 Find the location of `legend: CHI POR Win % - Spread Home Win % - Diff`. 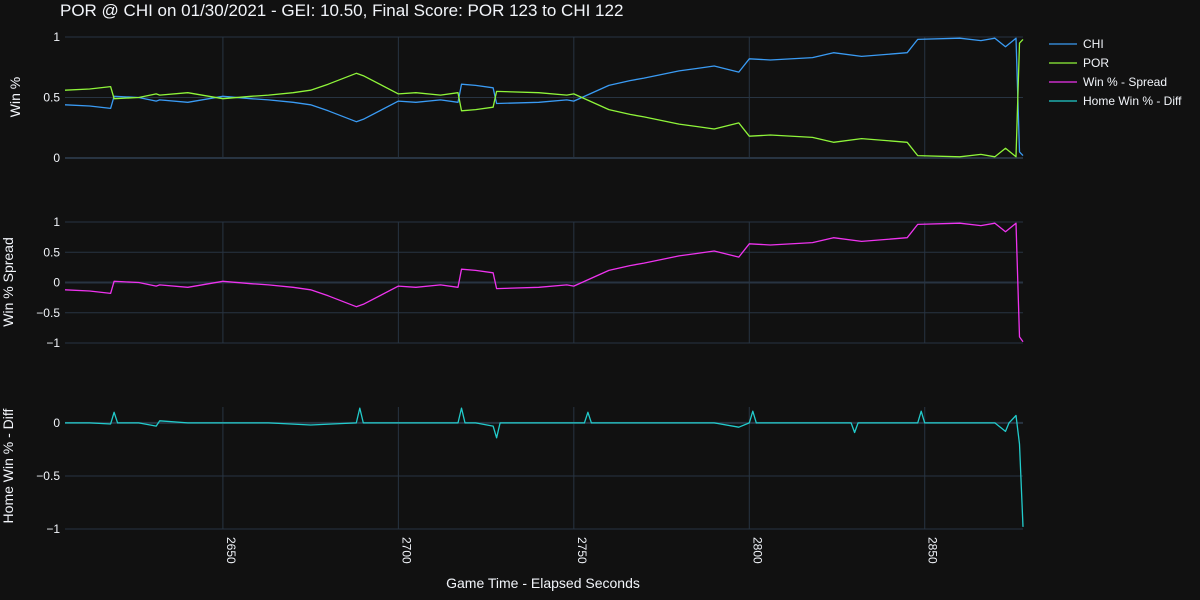

legend: CHI POR Win % - Spread Home Win % - Diff is located at coordinates (1115, 72).